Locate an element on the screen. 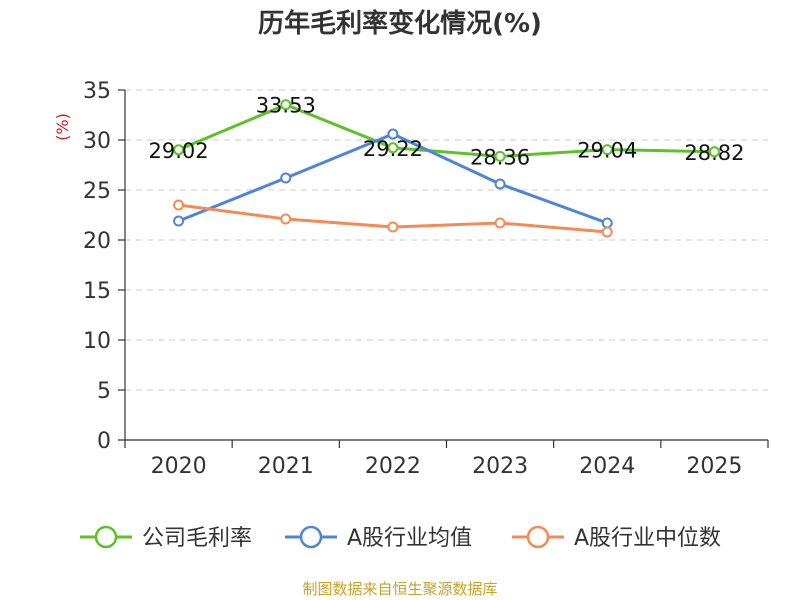  data-point-2-2023 is located at coordinates (500, 223).